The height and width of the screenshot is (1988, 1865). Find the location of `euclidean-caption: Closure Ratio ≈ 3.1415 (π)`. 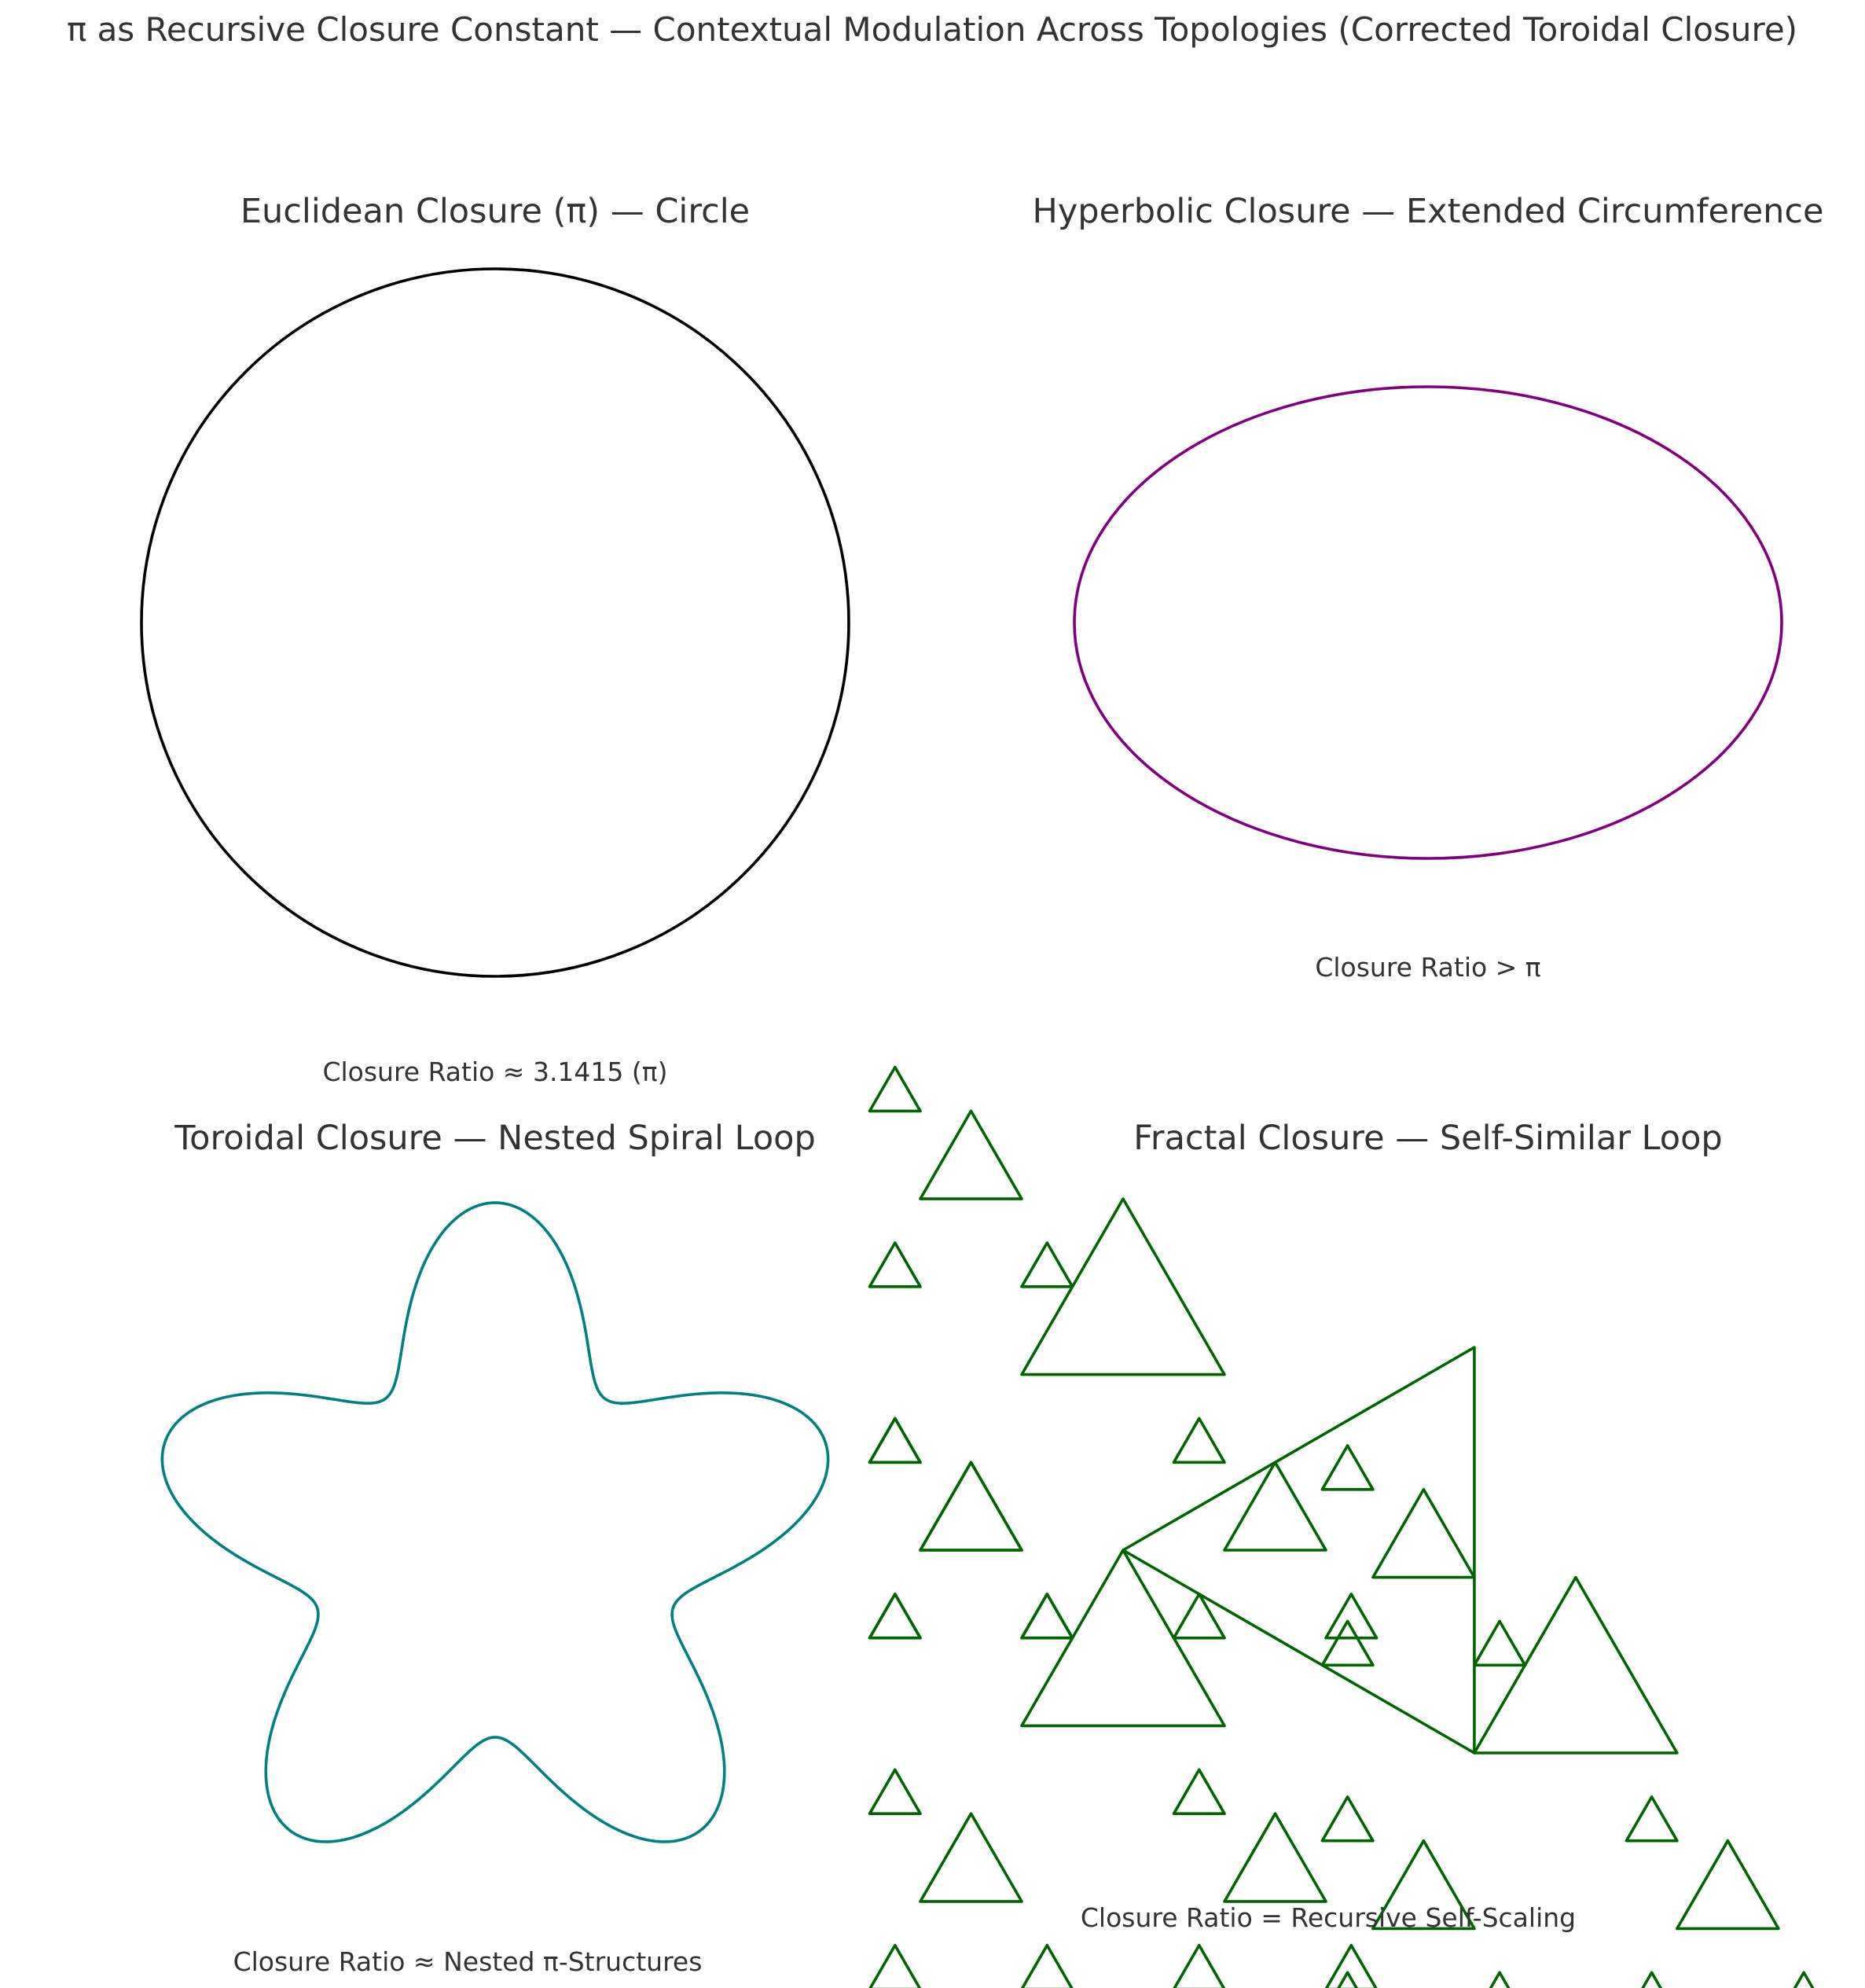

euclidean-caption: Closure Ratio ≈ 3.1415 (π) is located at coordinates (495, 1071).